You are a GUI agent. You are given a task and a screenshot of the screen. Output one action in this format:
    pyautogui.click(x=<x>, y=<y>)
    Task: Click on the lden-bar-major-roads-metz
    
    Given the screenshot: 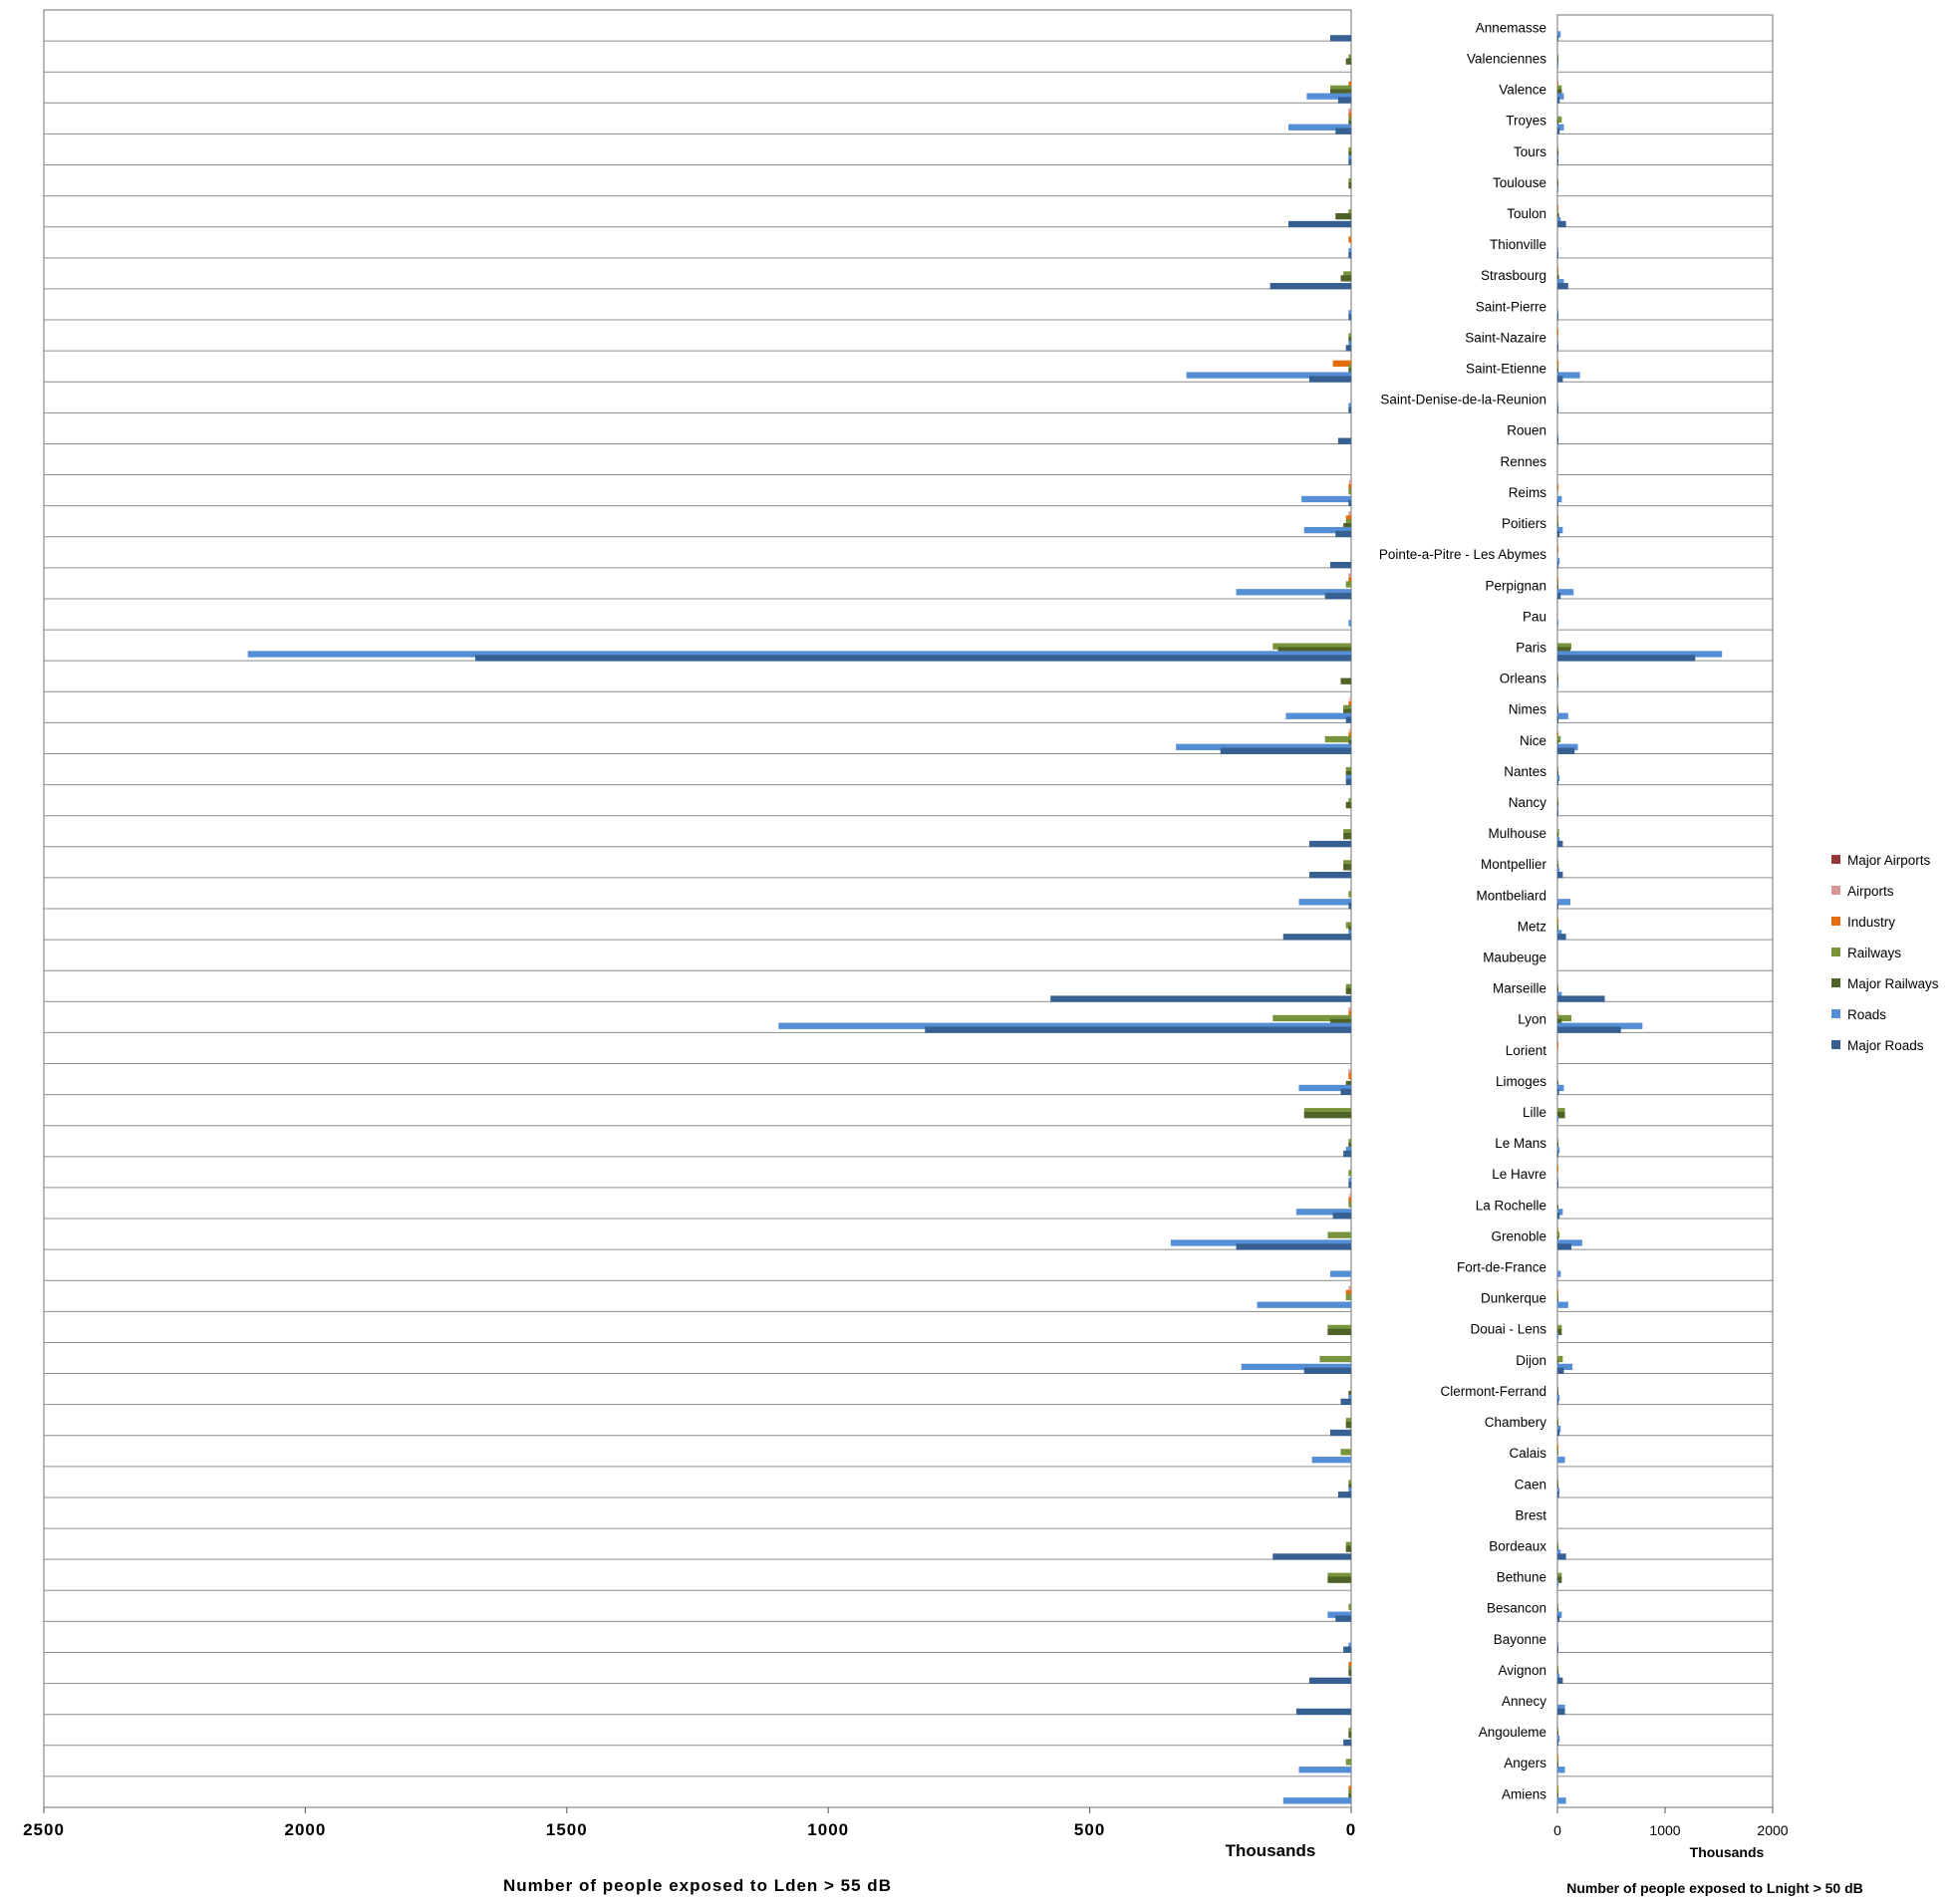 What is the action you would take?
    pyautogui.click(x=1317, y=937)
    